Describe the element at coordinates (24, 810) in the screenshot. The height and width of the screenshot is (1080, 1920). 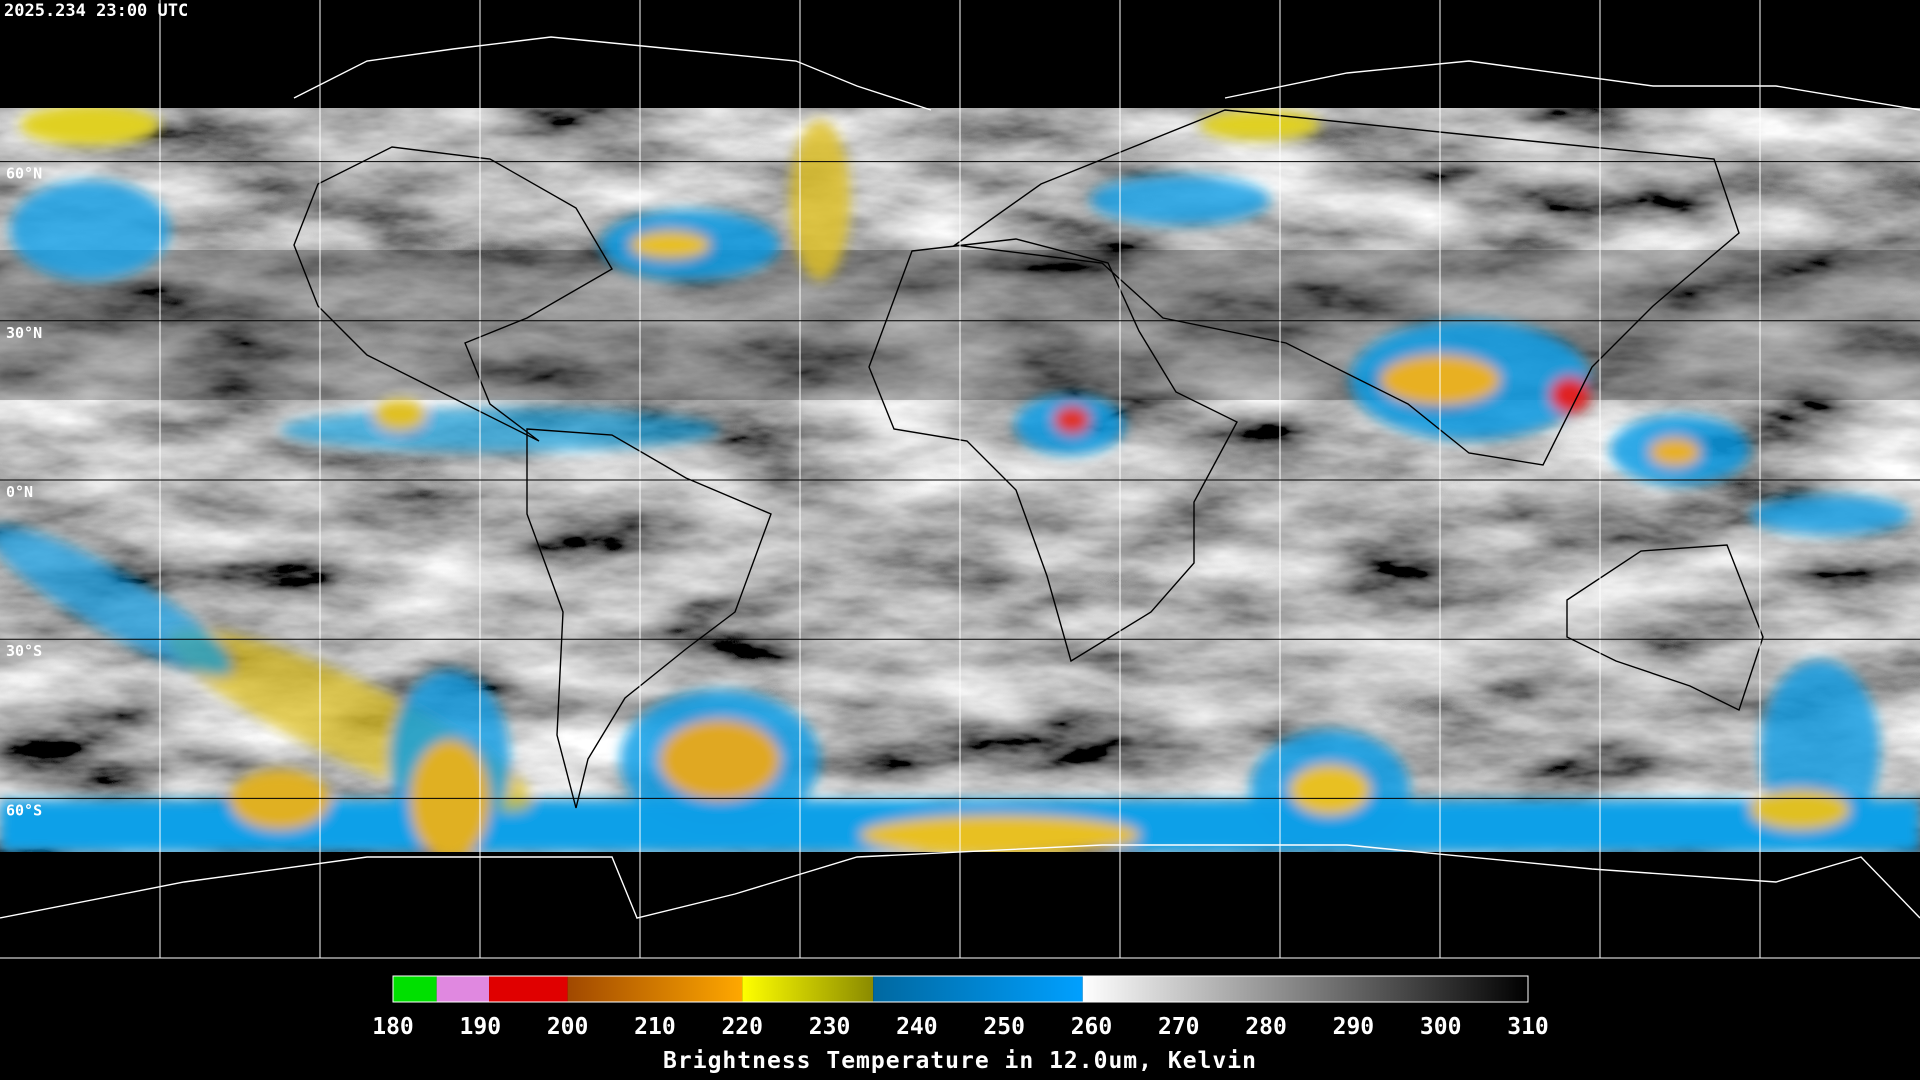
I see `lat-label: 60°S` at that location.